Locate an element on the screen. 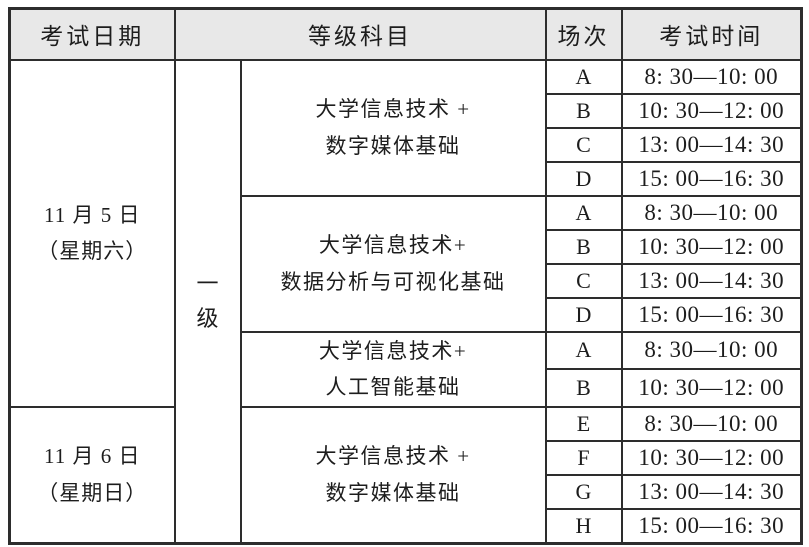  table-header-row: 考试日期 等级科目 场次 考试时间 is located at coordinates (405, 34).